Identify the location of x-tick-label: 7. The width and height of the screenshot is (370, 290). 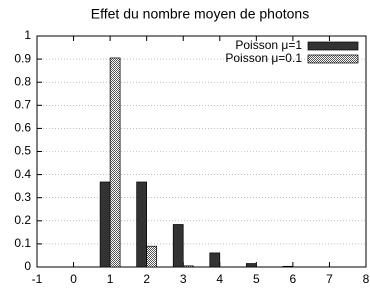
(329, 279).